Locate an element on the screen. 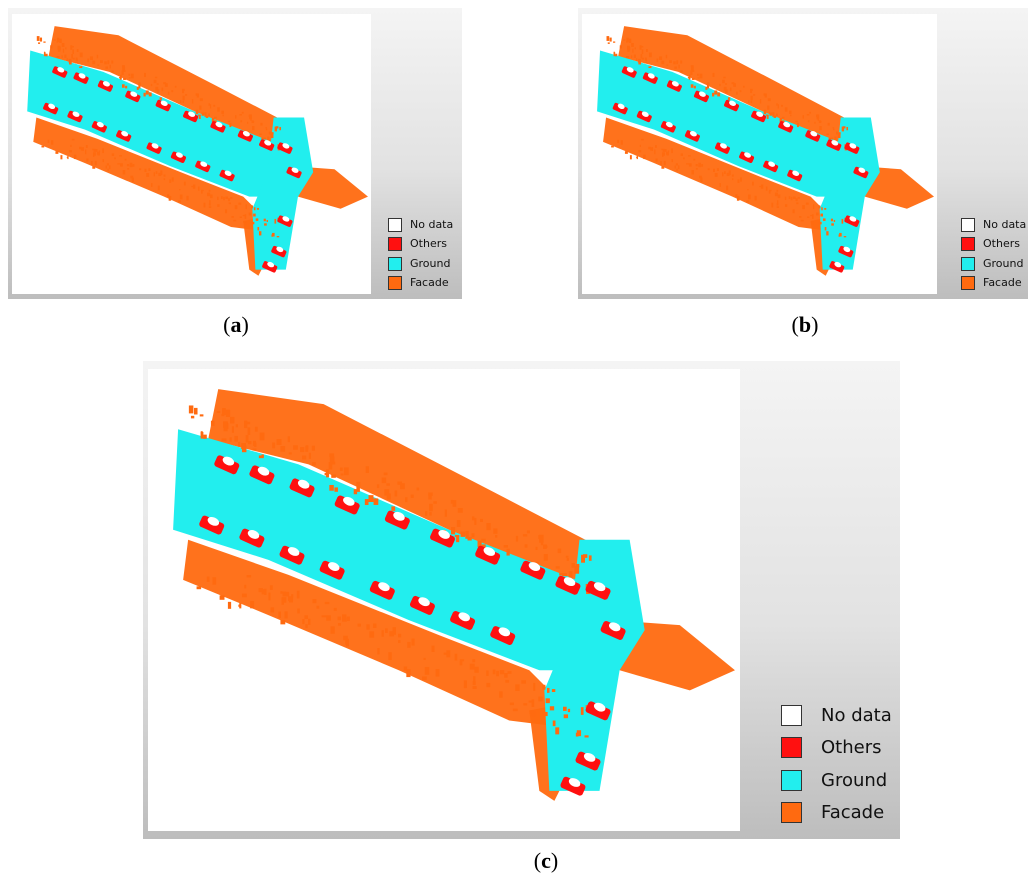 The image size is (1028, 879). caption-a: (a) is located at coordinates (236, 325).